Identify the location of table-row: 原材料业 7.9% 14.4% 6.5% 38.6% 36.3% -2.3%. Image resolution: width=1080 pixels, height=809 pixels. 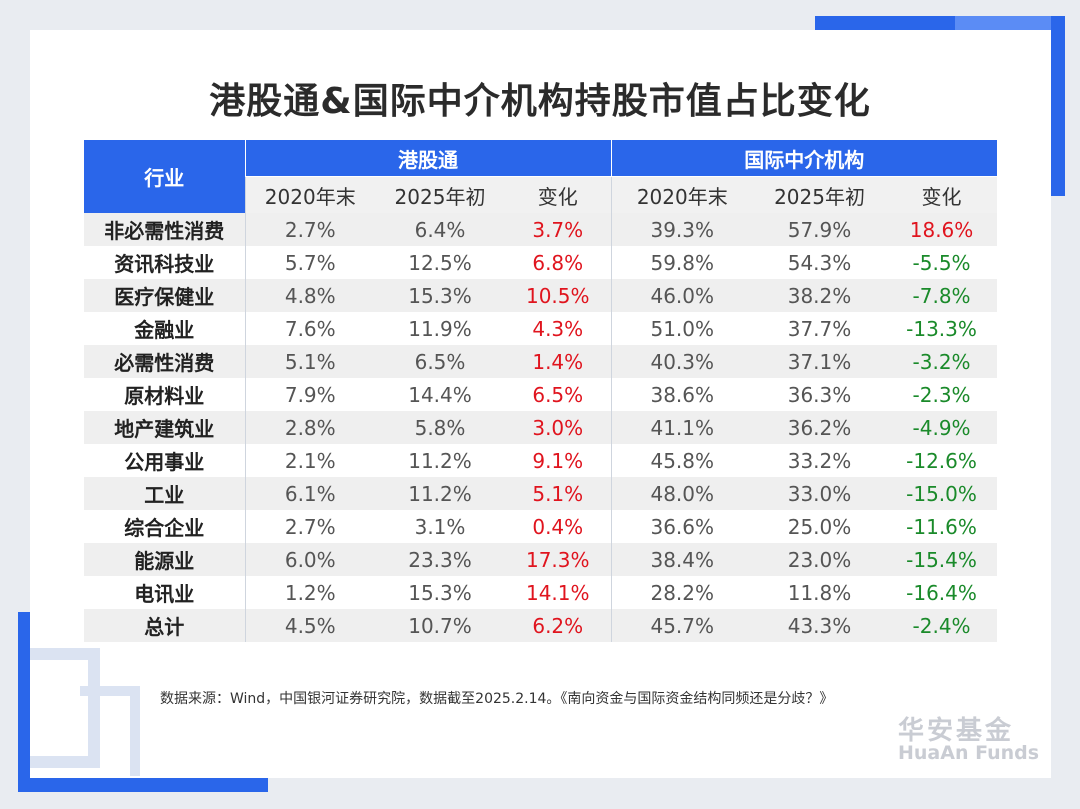
(541, 394).